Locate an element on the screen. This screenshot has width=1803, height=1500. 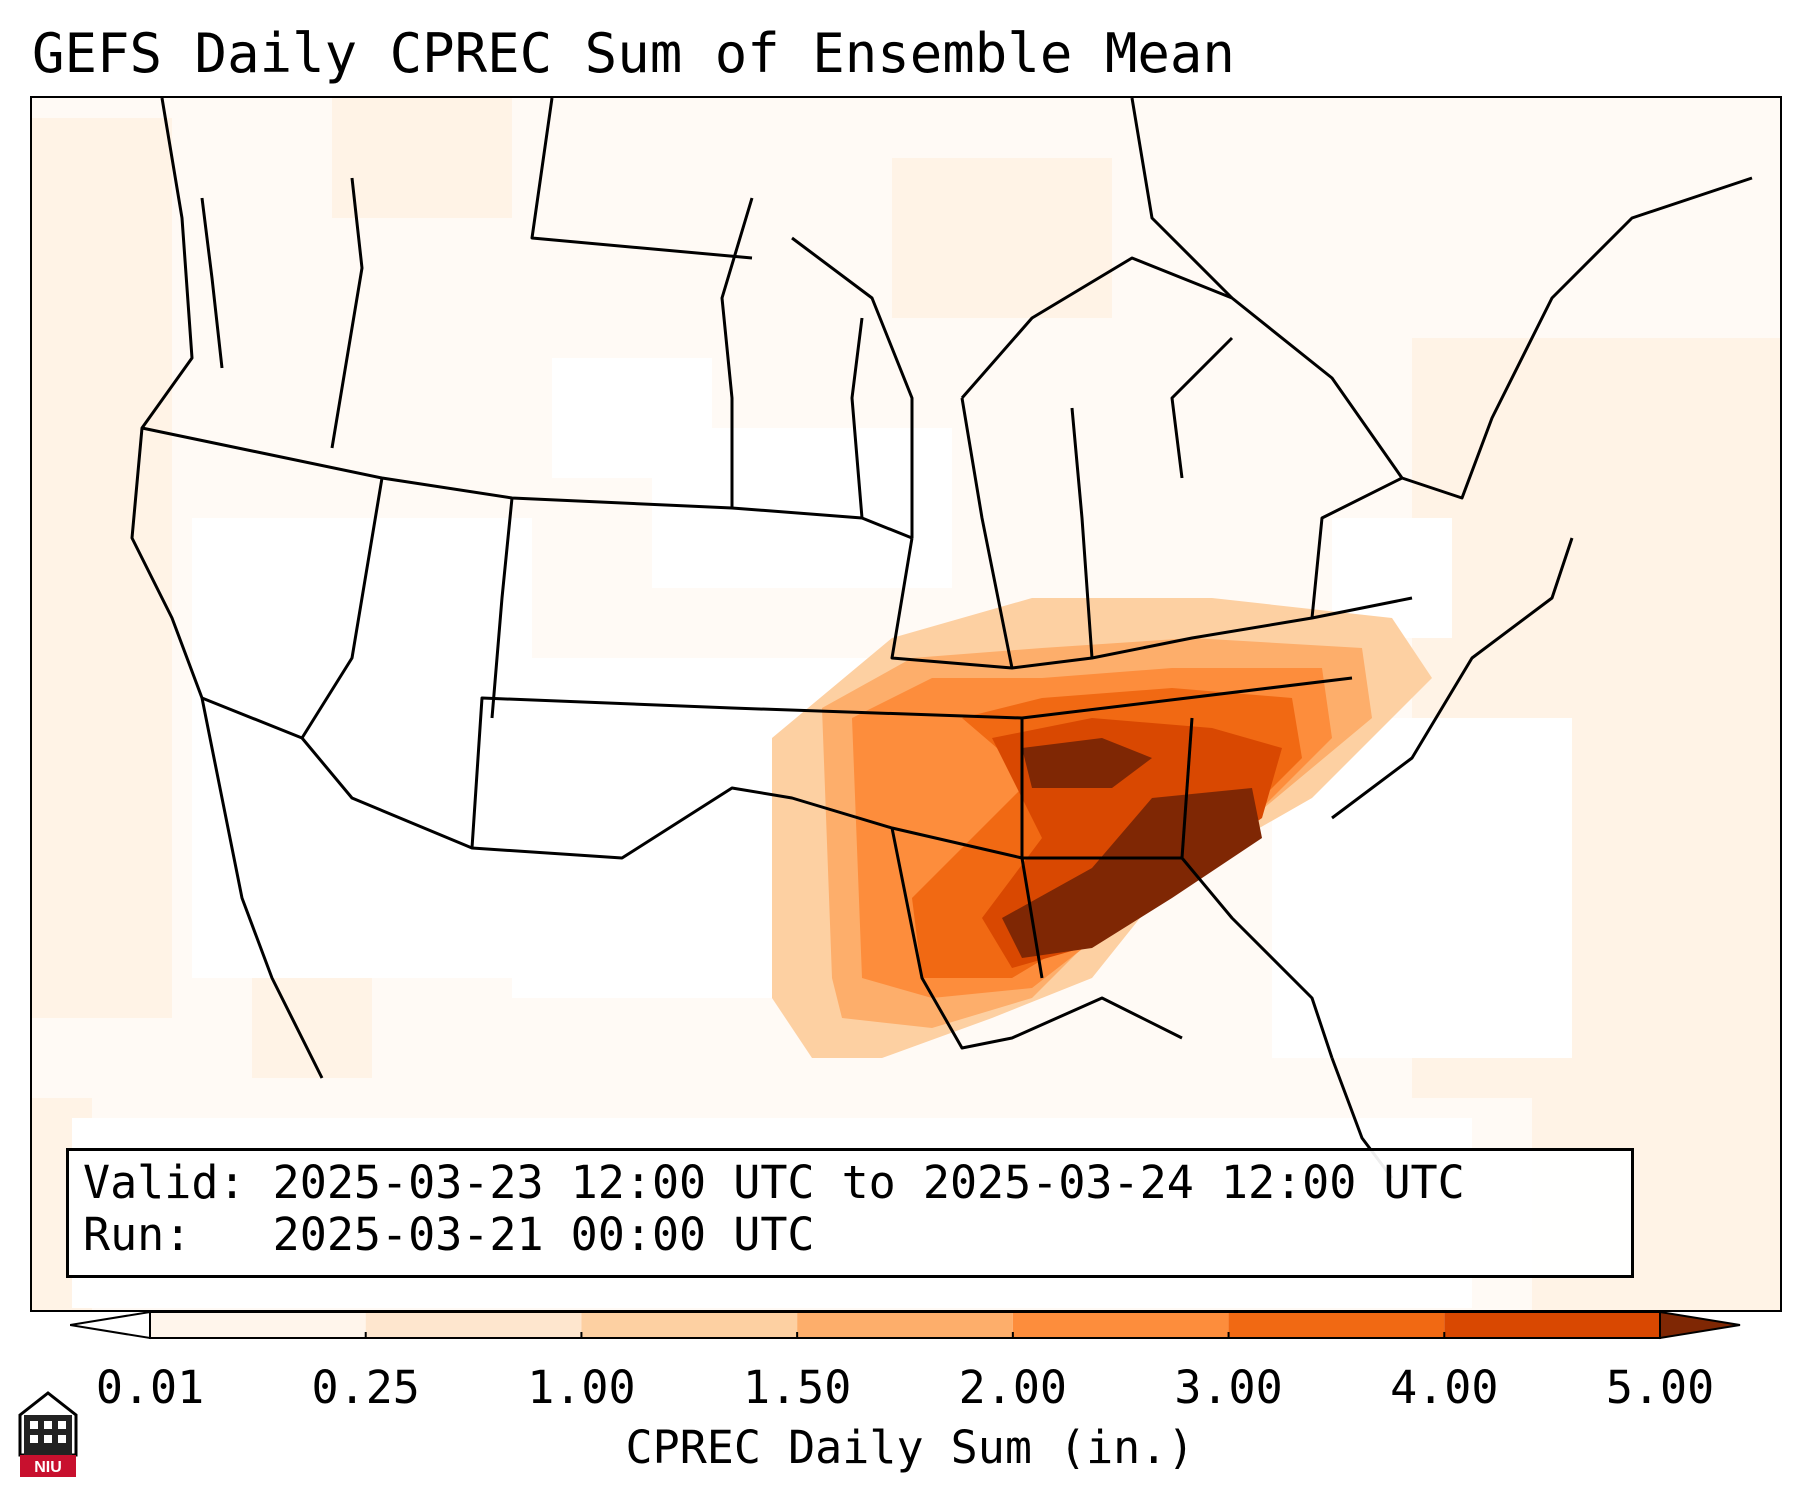
colorbar-tick-label: 4.00 is located at coordinates (1444, 1387).